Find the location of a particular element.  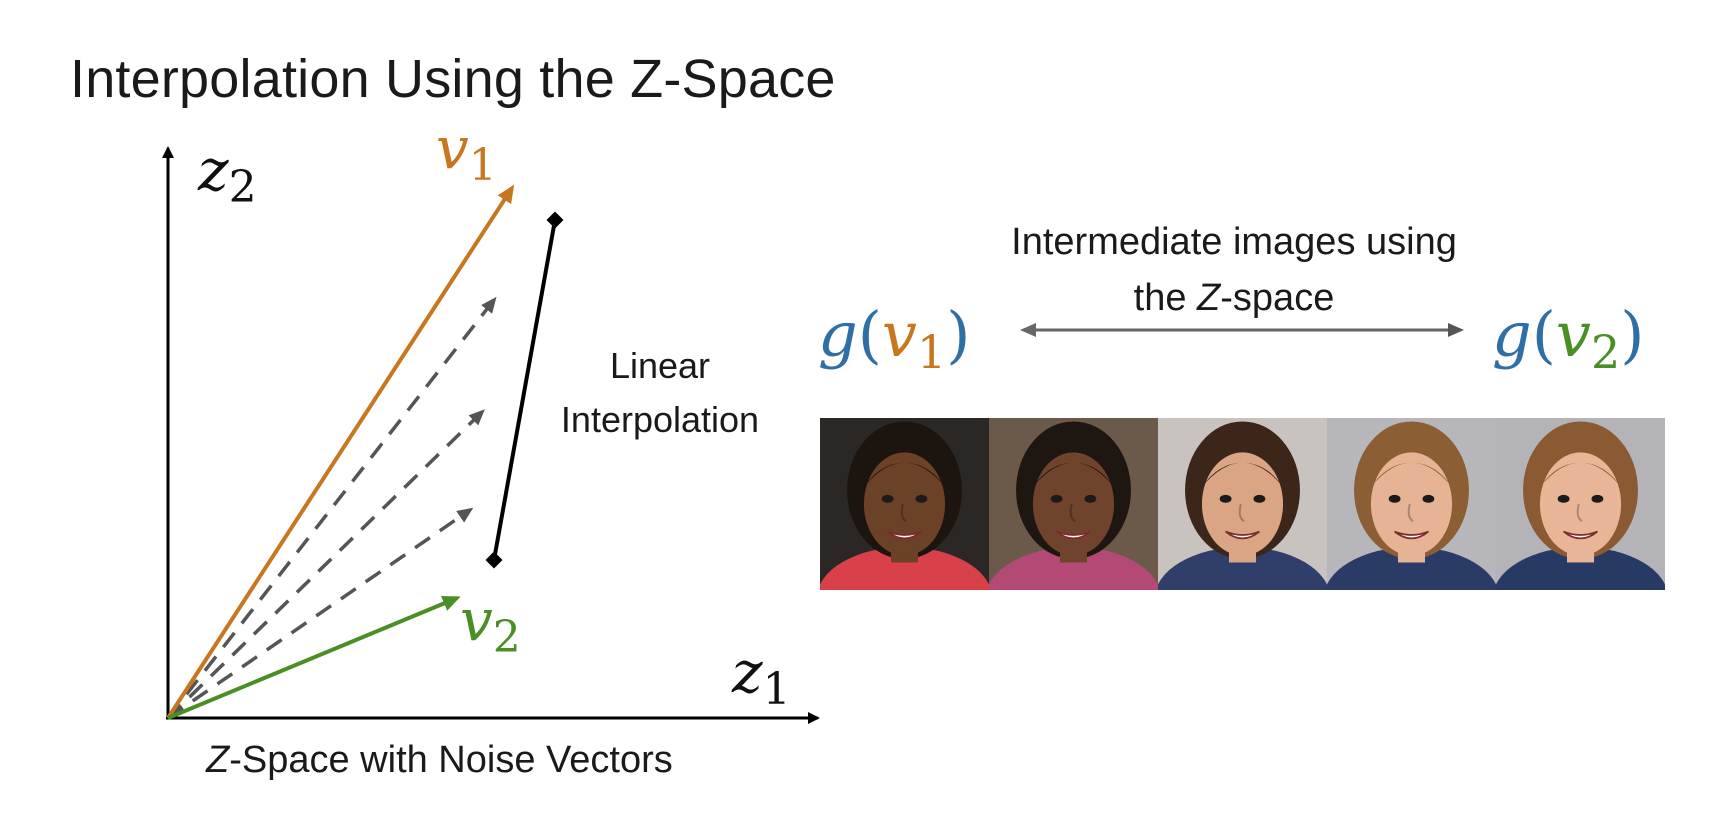

slide-title: Interpolation Using the Z-Space is located at coordinates (453, 79).